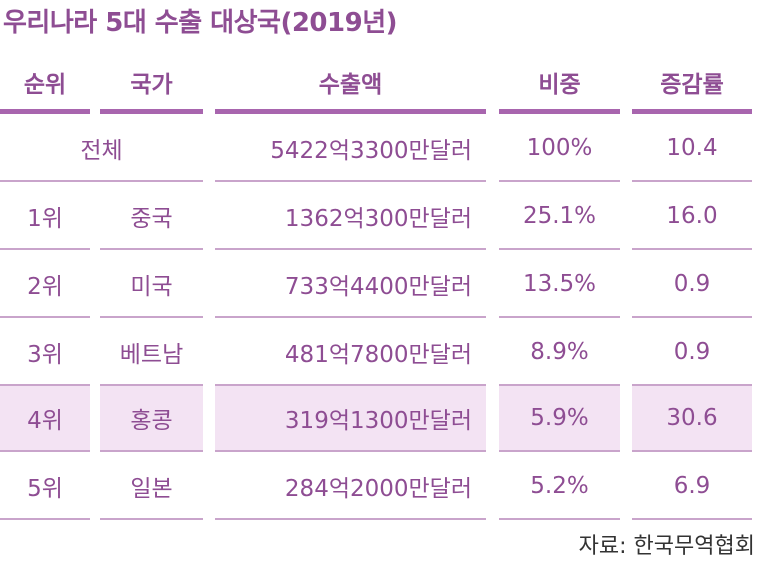  Describe the element at coordinates (151, 285) in the screenshot. I see `row-2-country: 미국` at that location.